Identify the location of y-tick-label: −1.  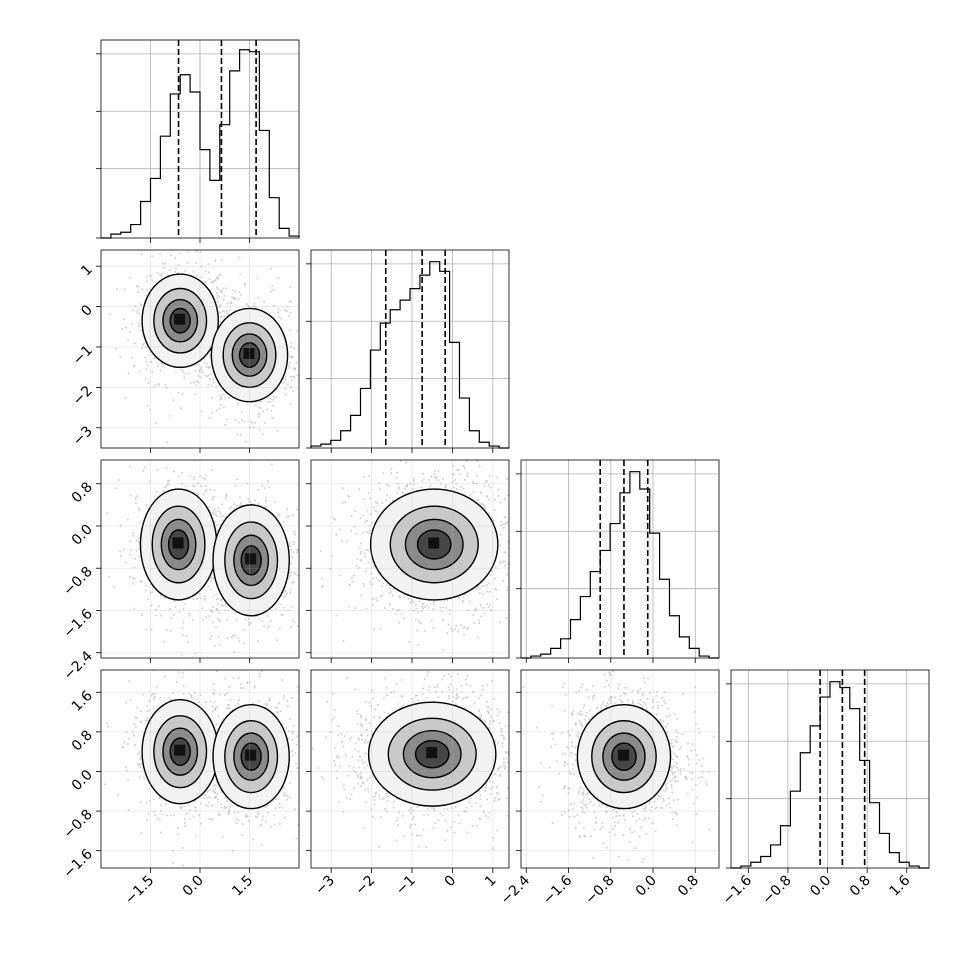
(83, 355).